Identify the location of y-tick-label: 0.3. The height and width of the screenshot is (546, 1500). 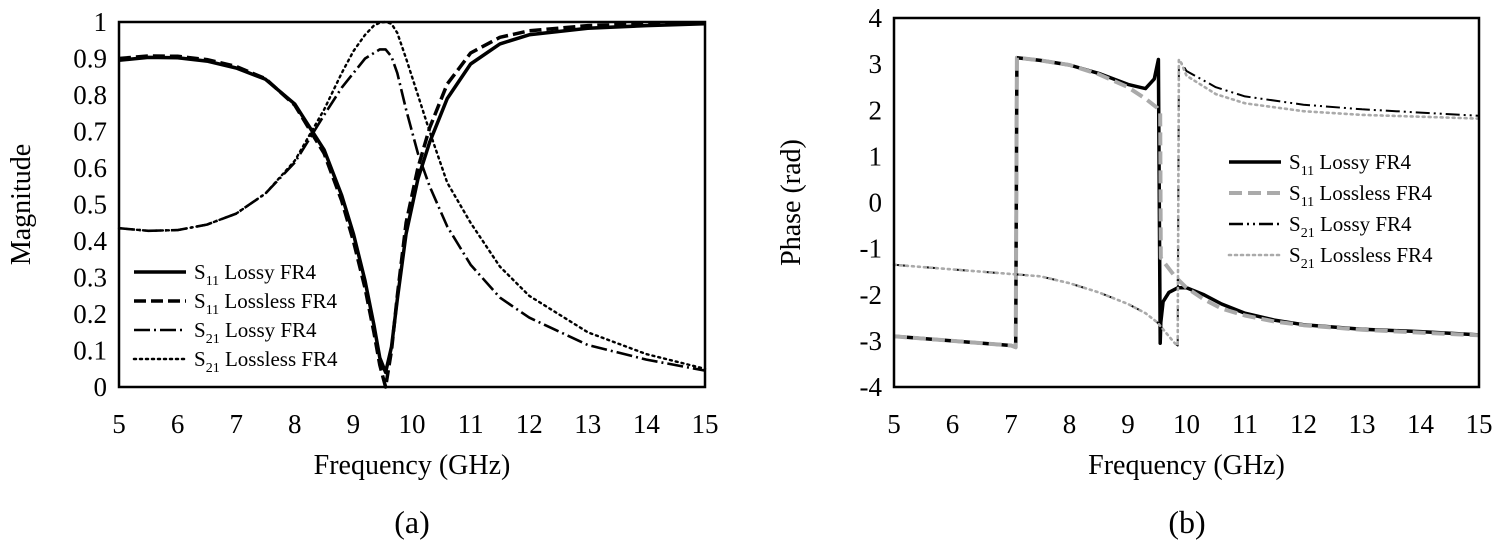
(90, 278).